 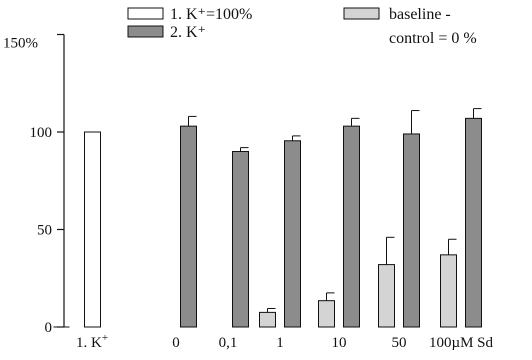 What do you see at coordinates (280, 343) in the screenshot?
I see `x-tick-label: 1` at bounding box center [280, 343].